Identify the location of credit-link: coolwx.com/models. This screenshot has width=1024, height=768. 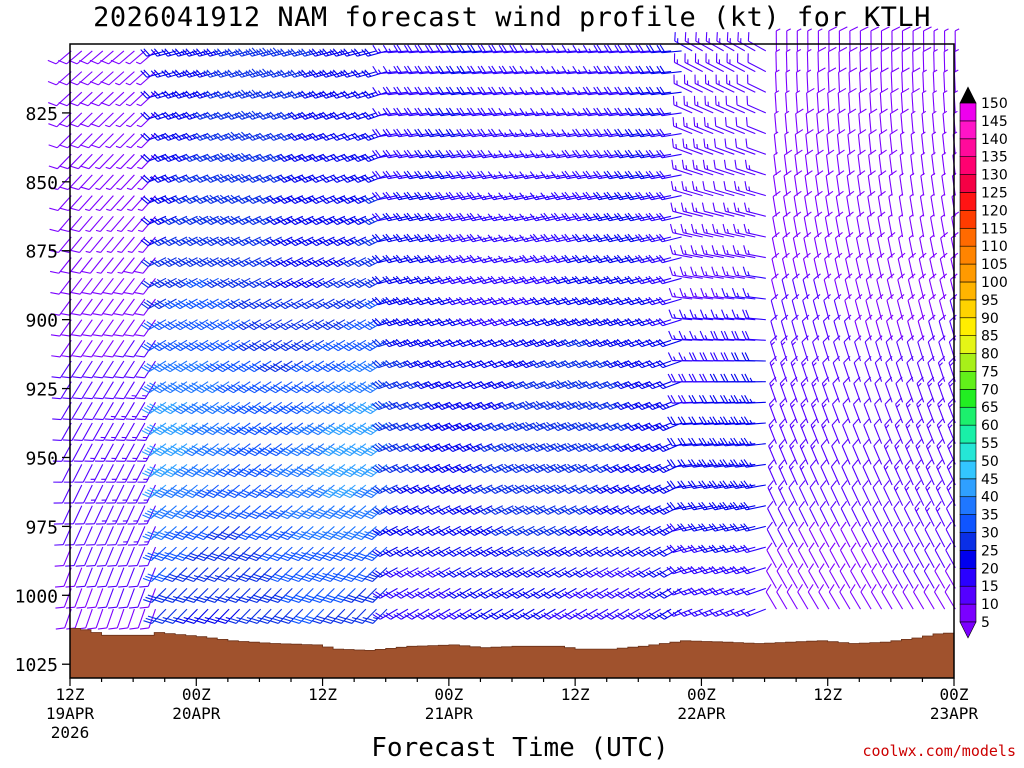
(939, 751).